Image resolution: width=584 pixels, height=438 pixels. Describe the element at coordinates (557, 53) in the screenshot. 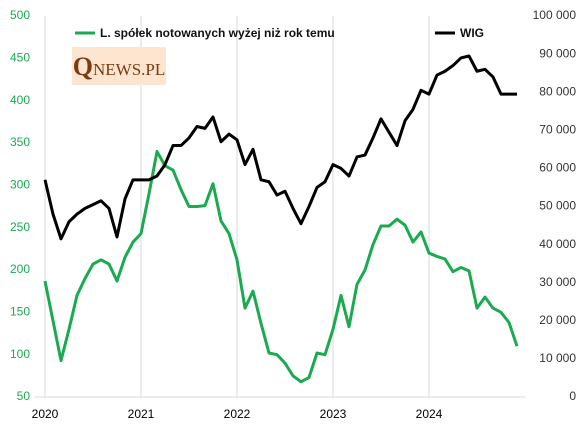

I see `y2-tick-label: 90 000` at that location.